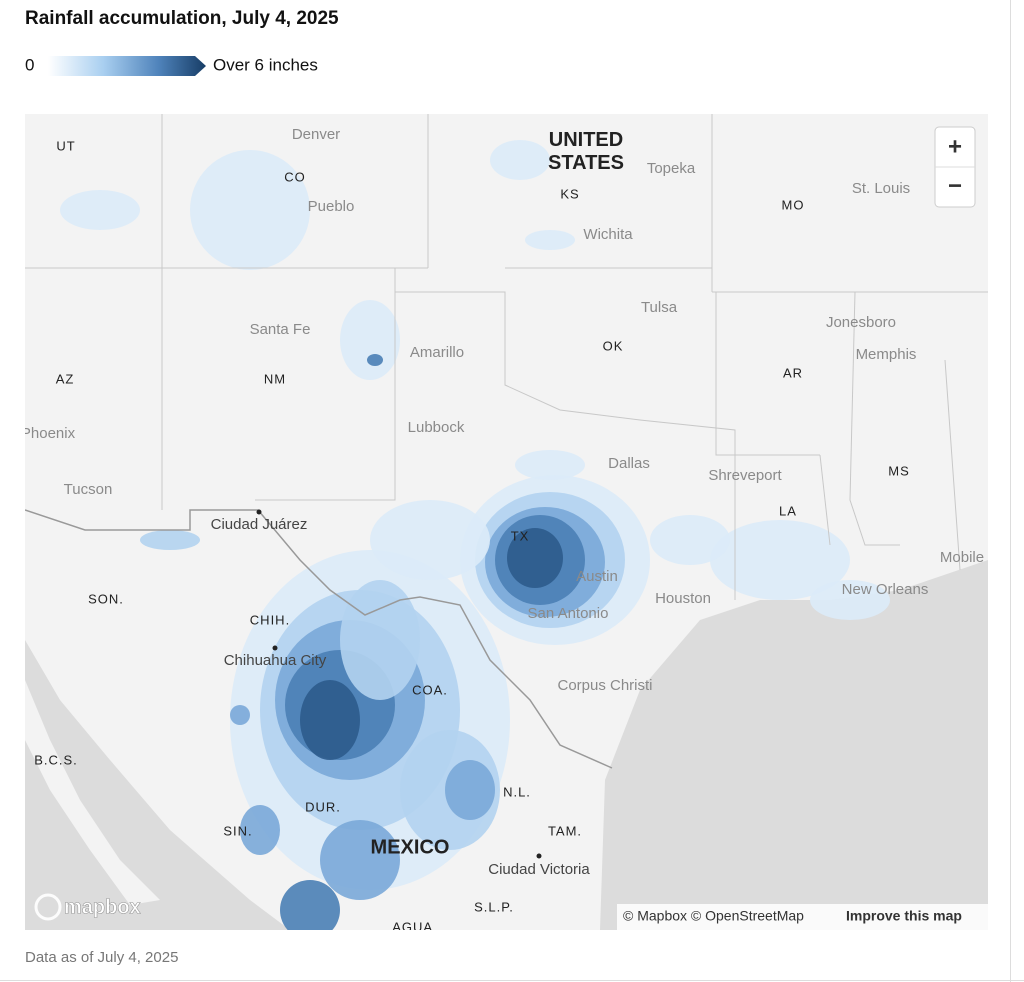  I want to click on place-label: Tulsa, so click(659, 307).